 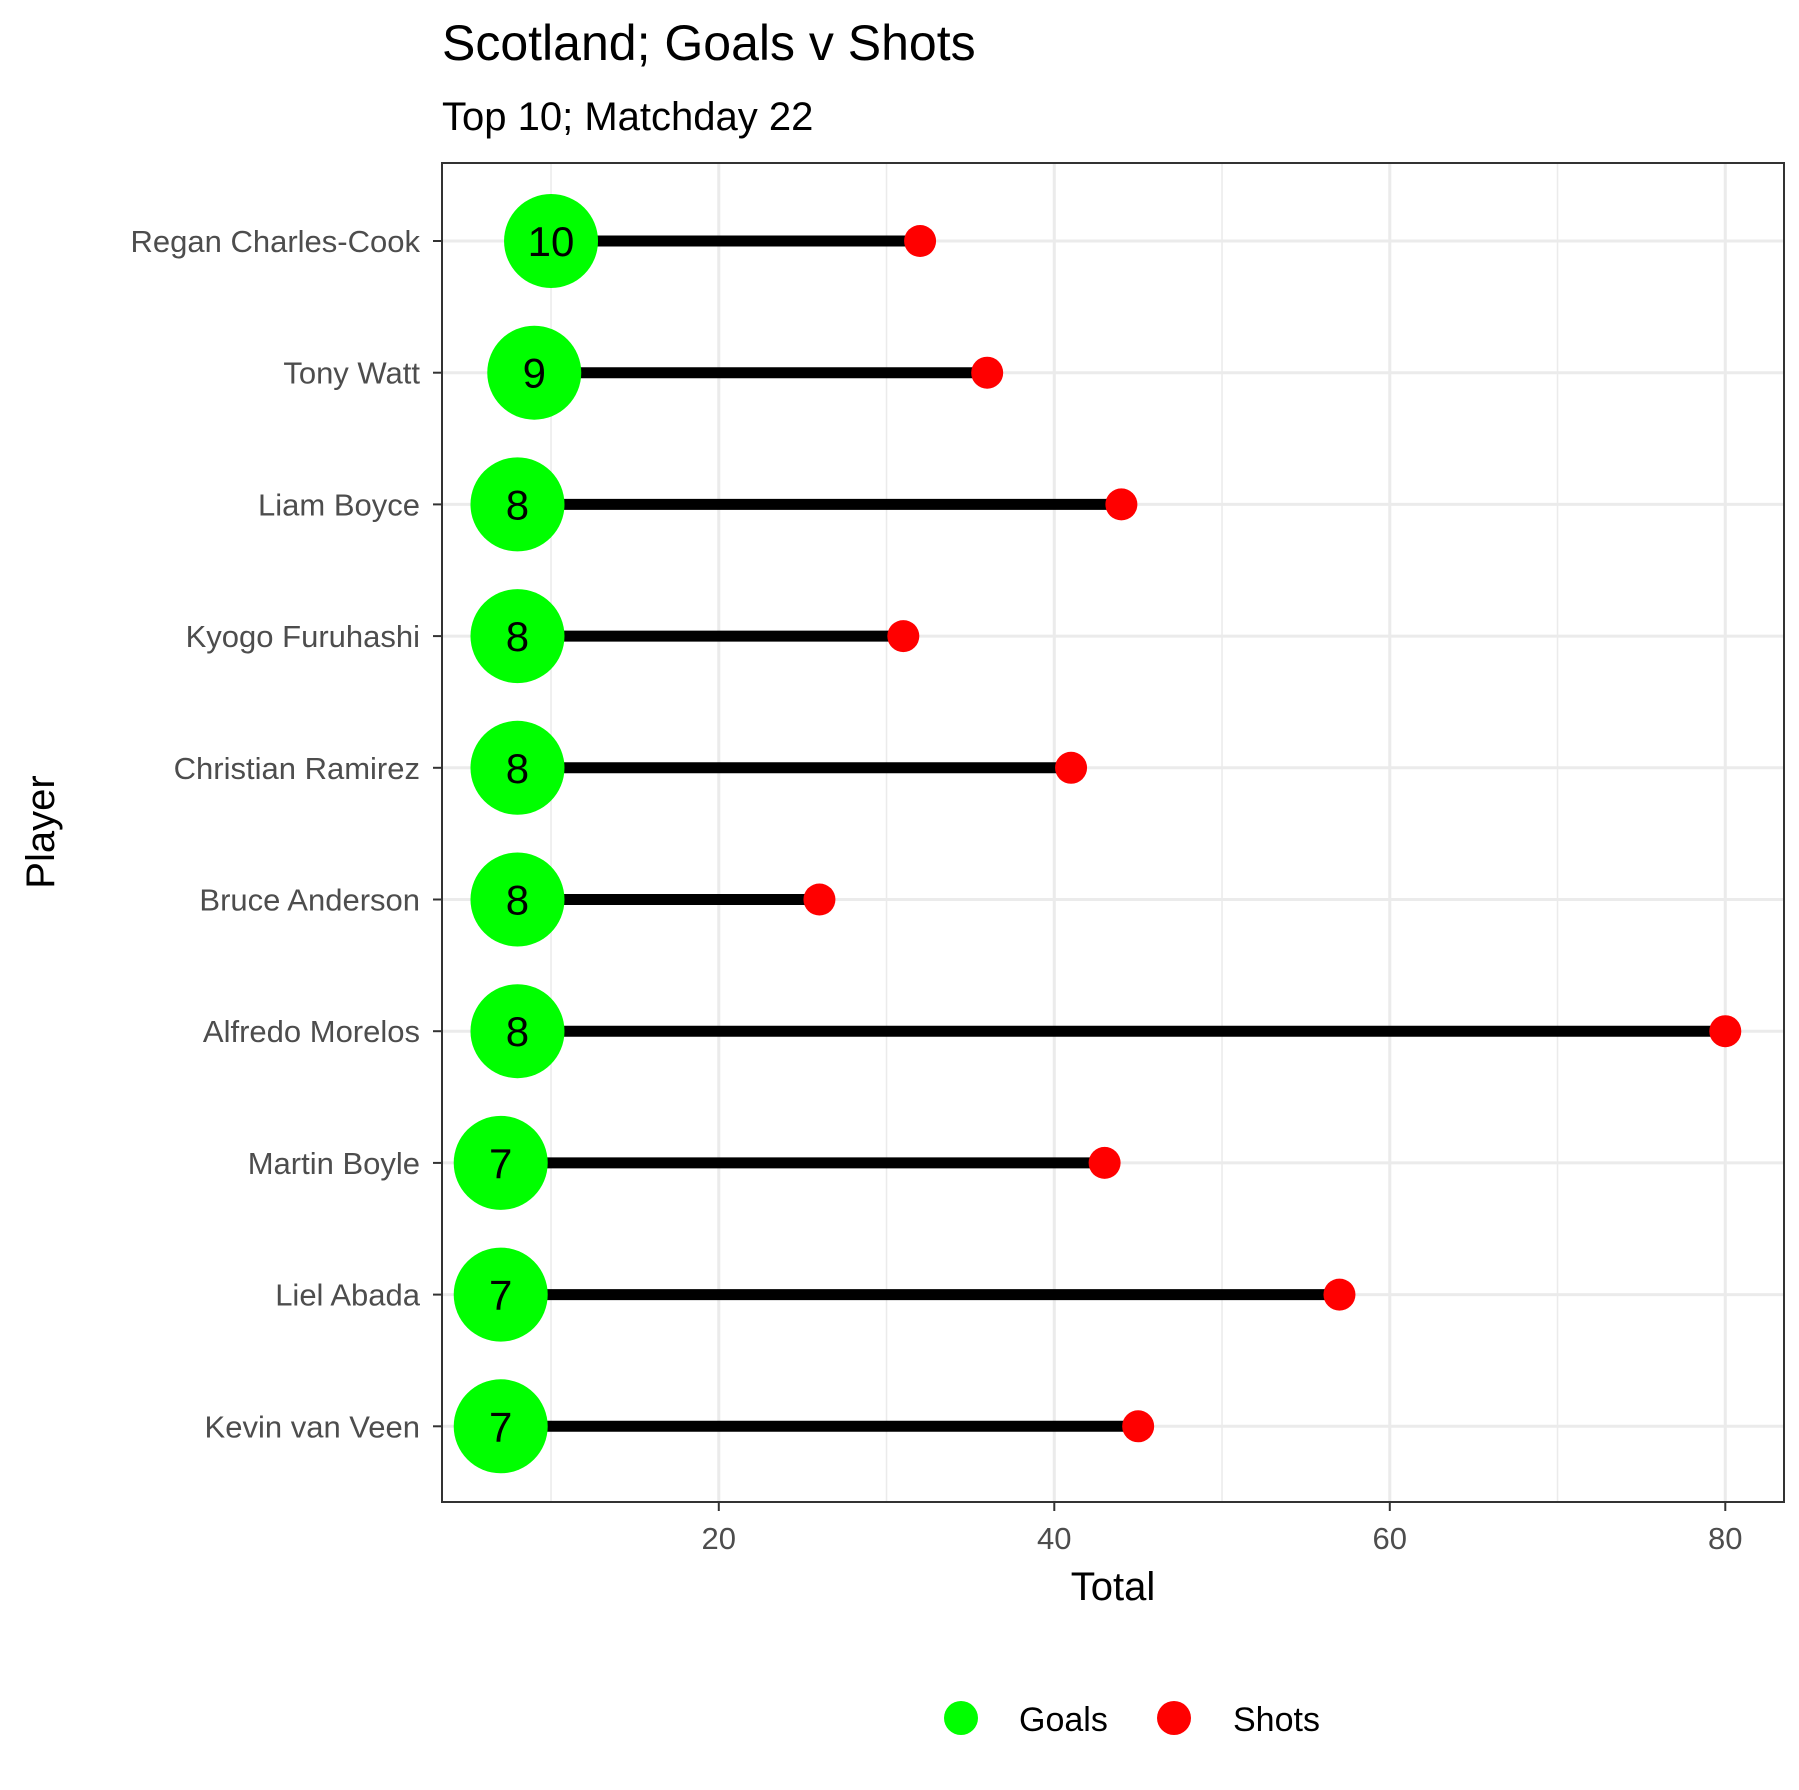 What do you see at coordinates (312, 1426) in the screenshot?
I see `y-tick-label: Kevin van Veen` at bounding box center [312, 1426].